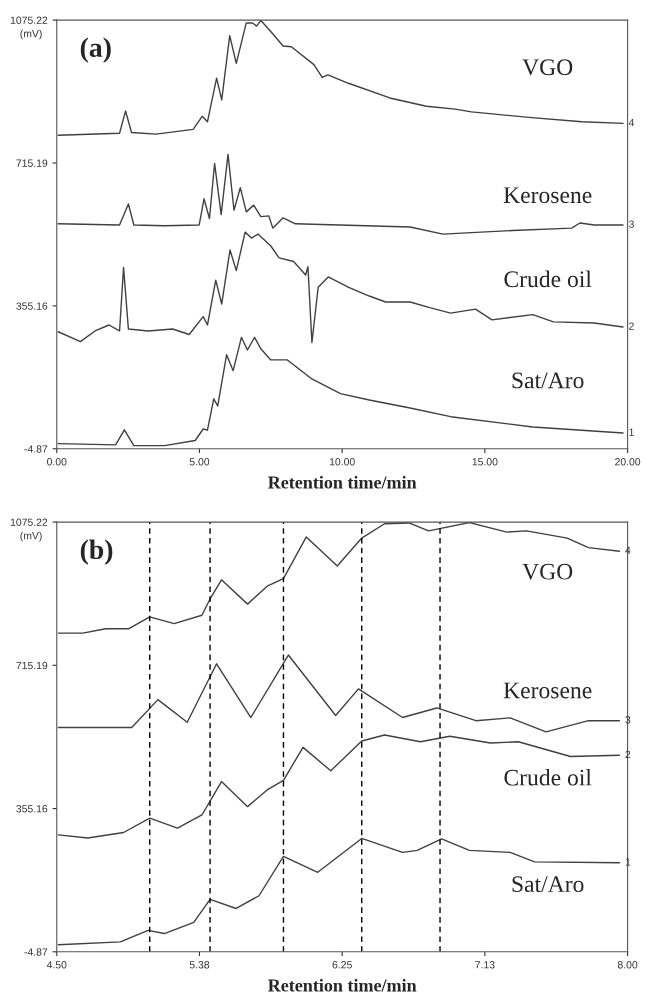 The width and height of the screenshot is (645, 1004). Describe the element at coordinates (628, 462) in the screenshot. I see `x-tick-label: 20.00` at that location.